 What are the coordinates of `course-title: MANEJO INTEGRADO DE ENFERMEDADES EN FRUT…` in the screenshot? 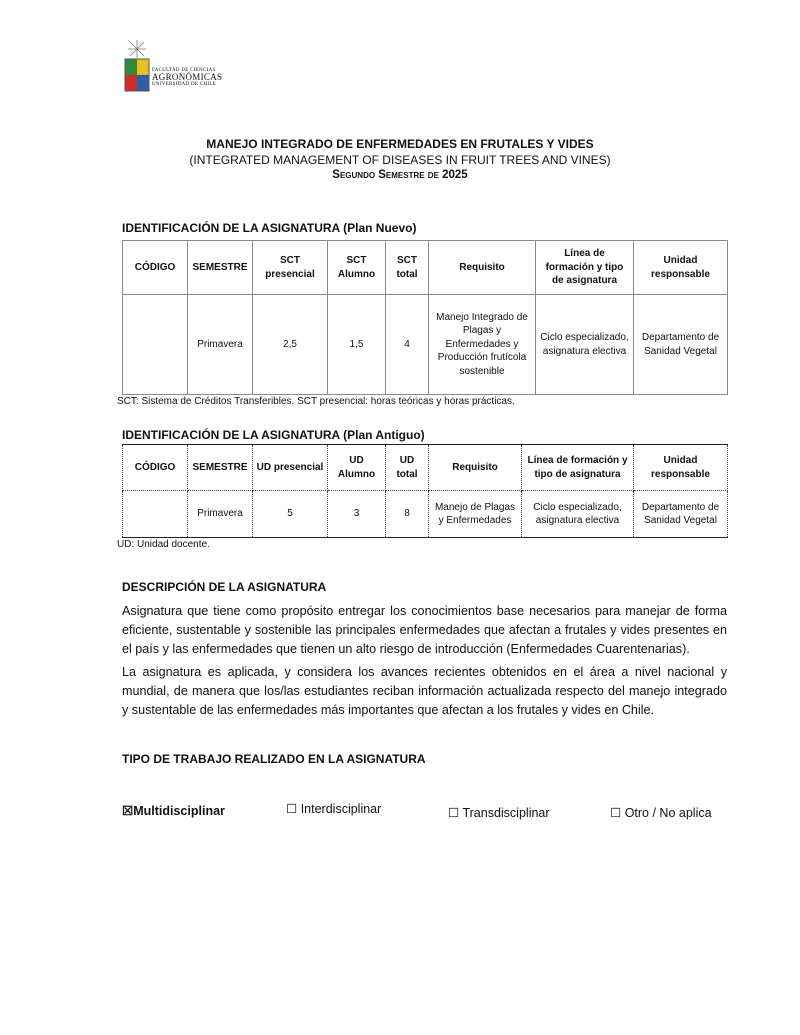 It's located at (400, 144).